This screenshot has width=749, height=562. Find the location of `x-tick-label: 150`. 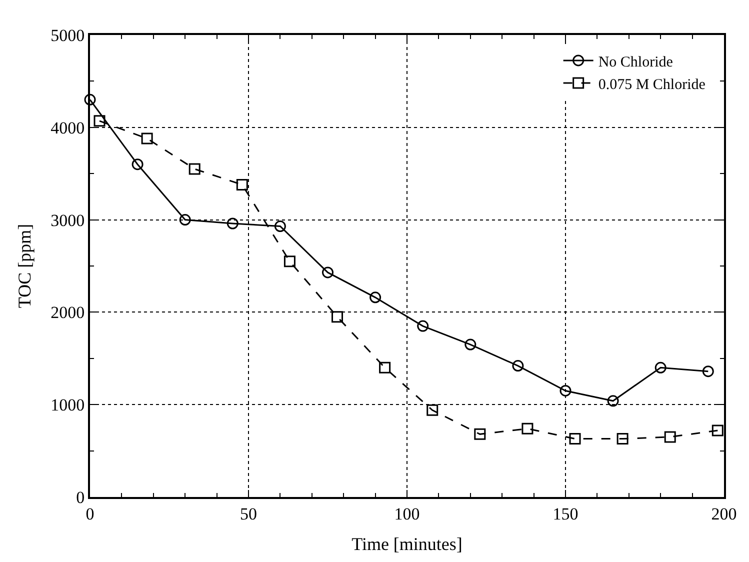

x-tick-label: 150 is located at coordinates (565, 514).